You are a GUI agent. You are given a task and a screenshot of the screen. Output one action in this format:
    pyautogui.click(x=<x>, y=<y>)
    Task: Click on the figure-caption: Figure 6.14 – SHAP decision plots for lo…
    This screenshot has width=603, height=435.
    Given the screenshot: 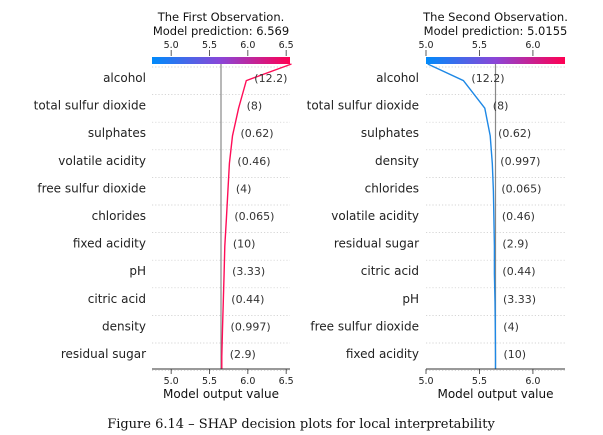 What is the action you would take?
    pyautogui.click(x=301, y=424)
    